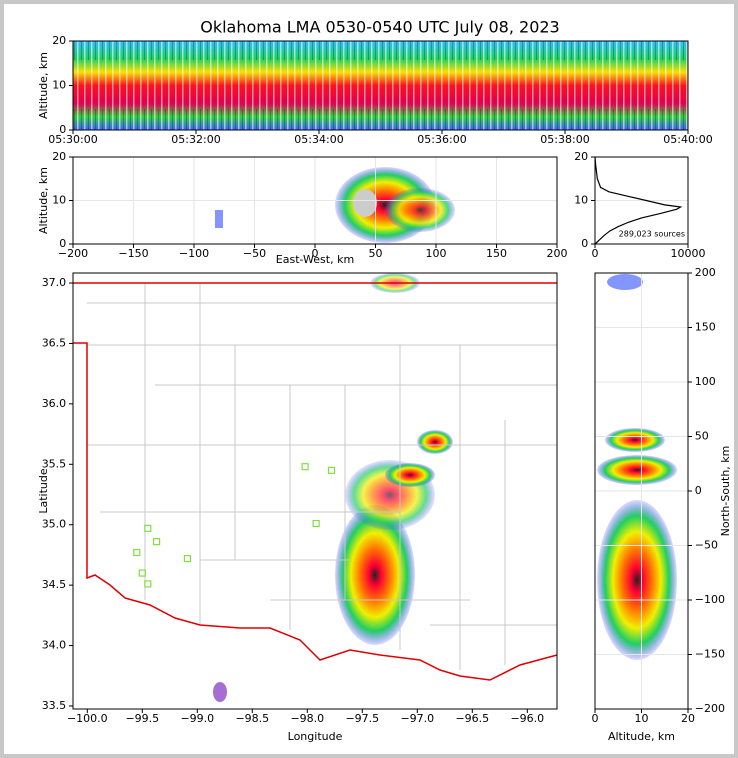 Image resolution: width=738 pixels, height=758 pixels. I want to click on x-tick-label: −96.5, so click(472, 718).